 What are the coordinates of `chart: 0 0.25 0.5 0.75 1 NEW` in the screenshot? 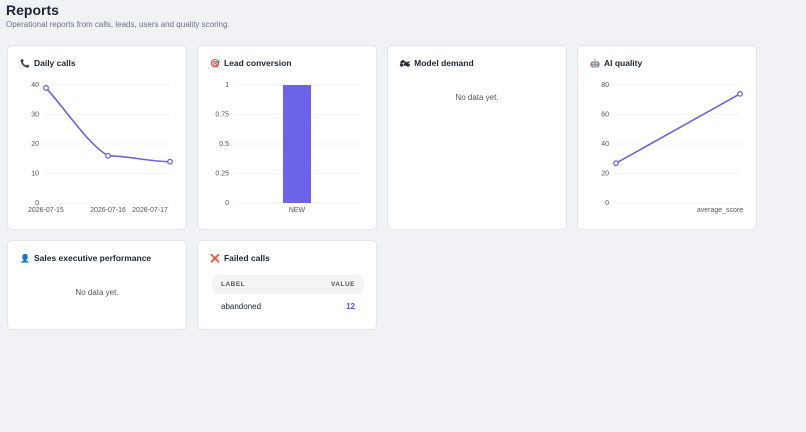 It's located at (287, 148).